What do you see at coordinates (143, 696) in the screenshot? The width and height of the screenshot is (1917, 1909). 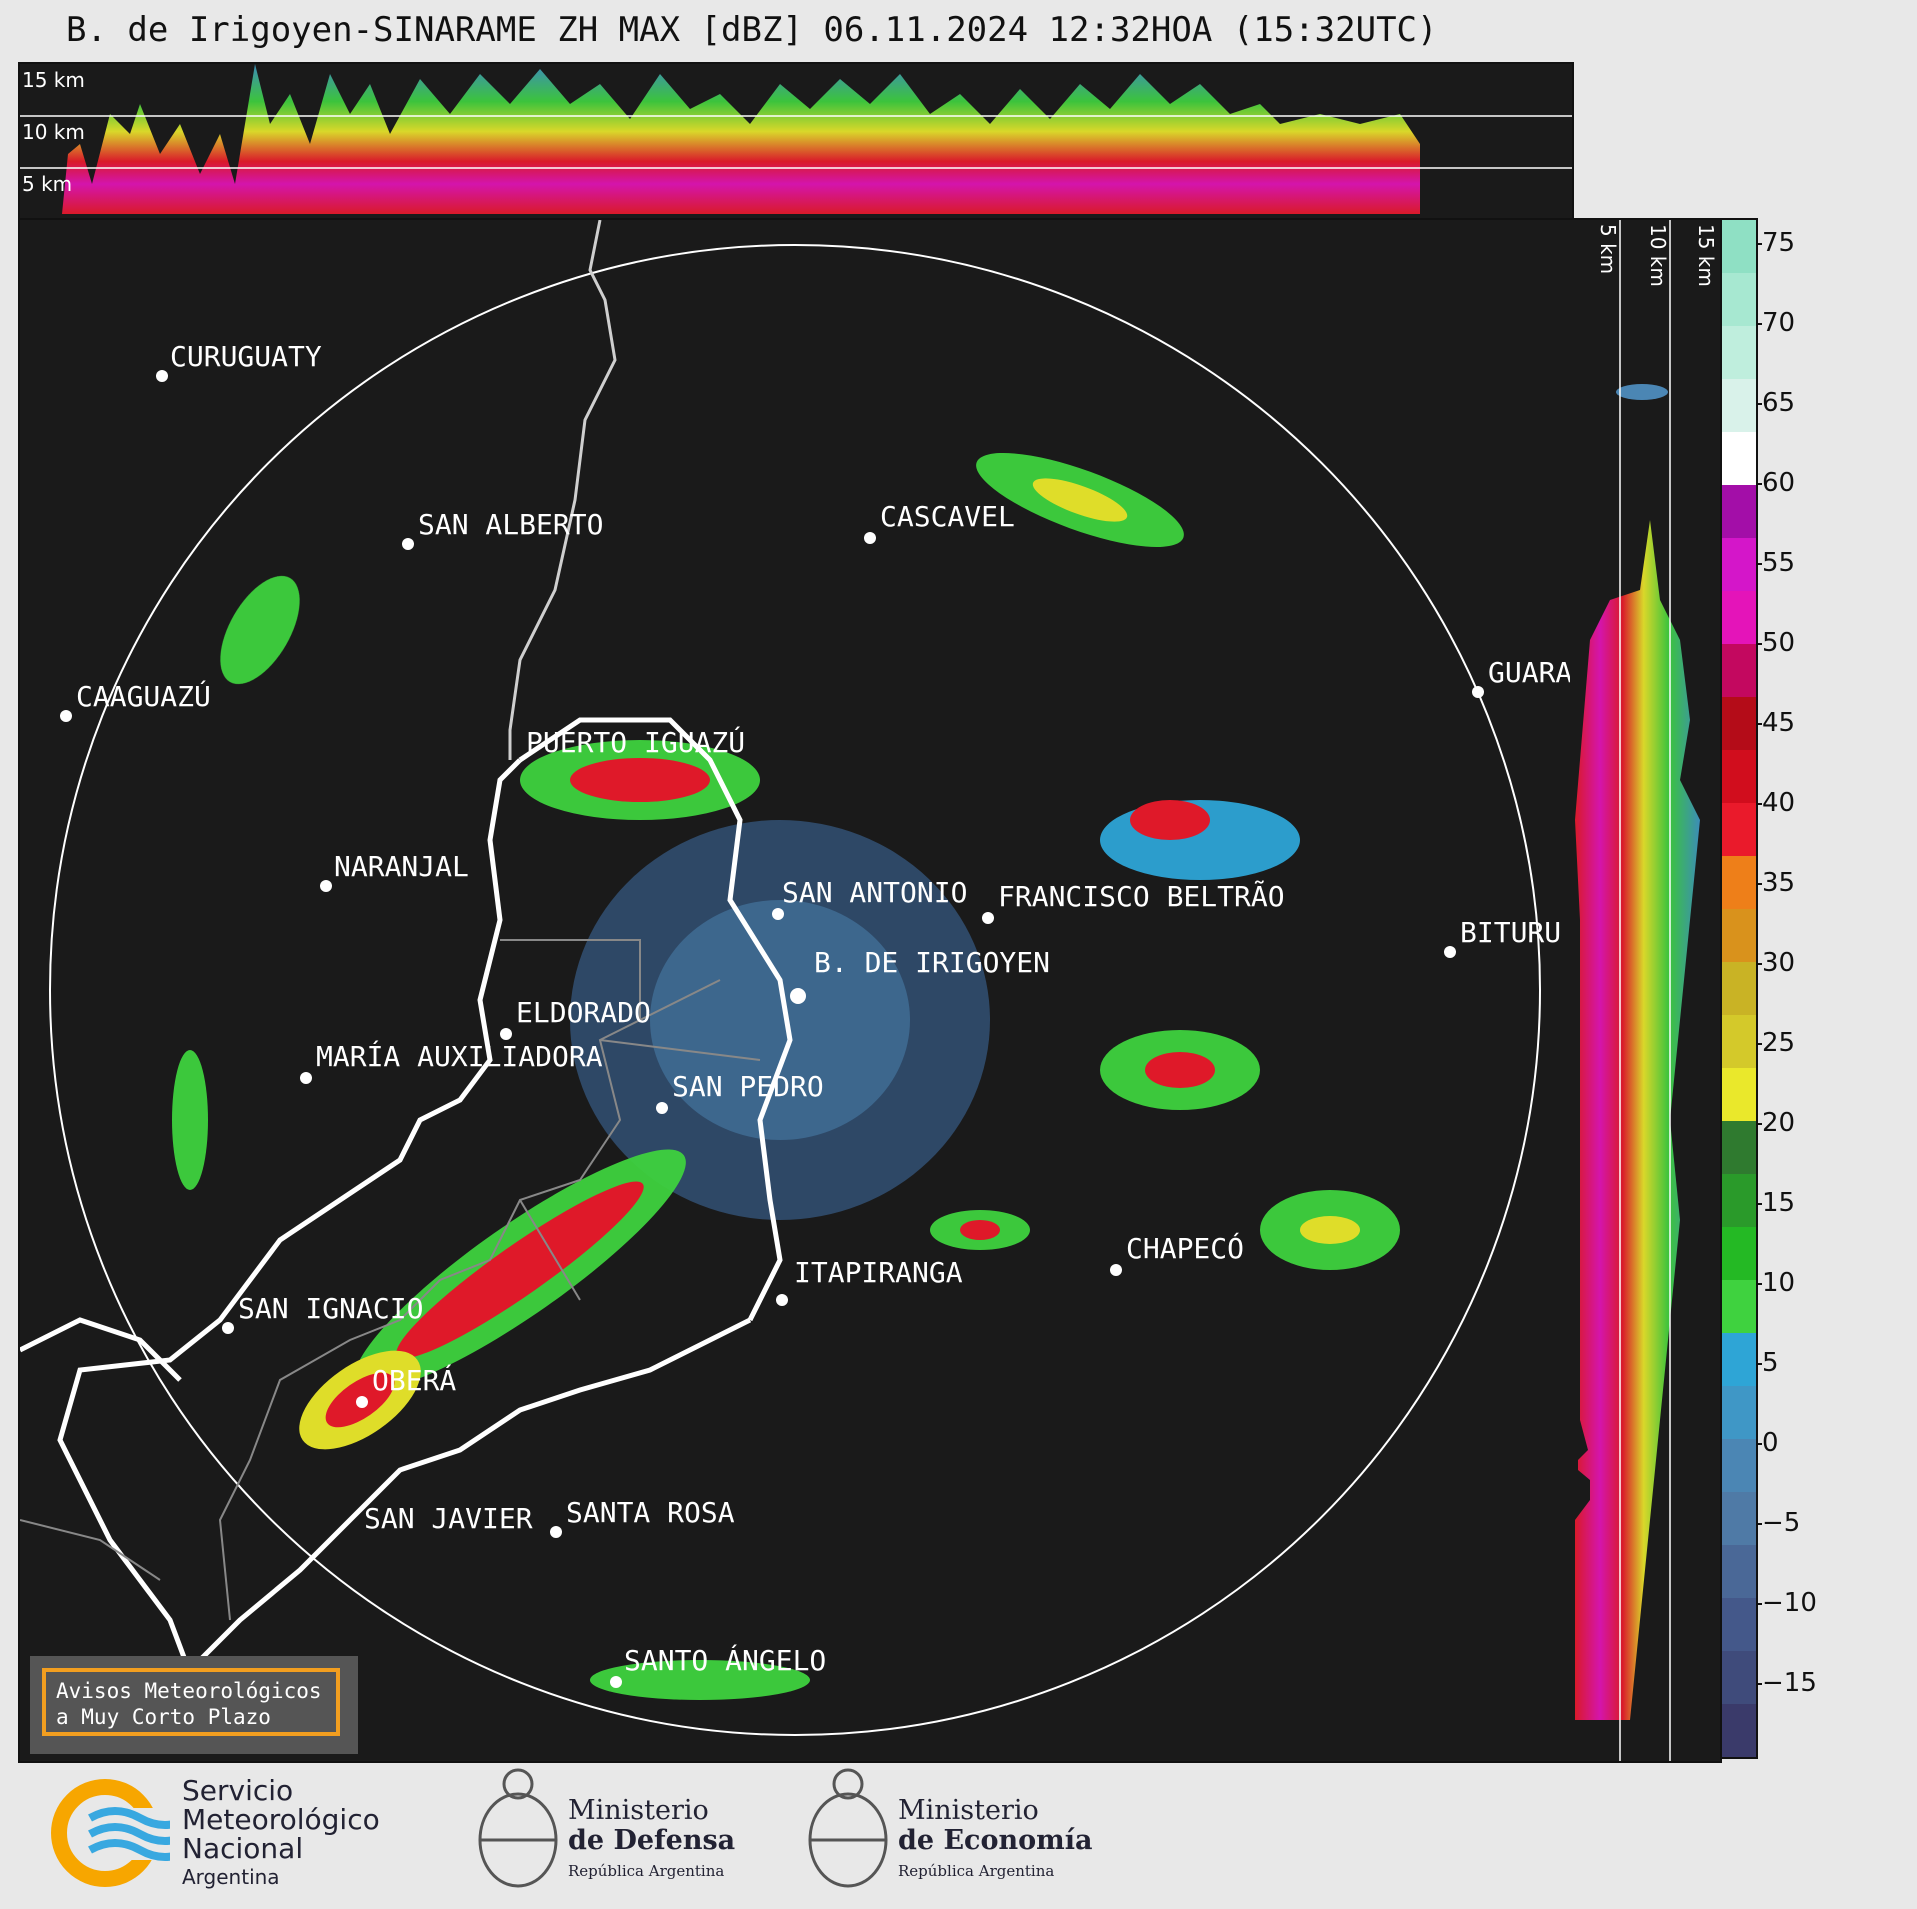 I see `city-label: CAAGUAZÚ` at bounding box center [143, 696].